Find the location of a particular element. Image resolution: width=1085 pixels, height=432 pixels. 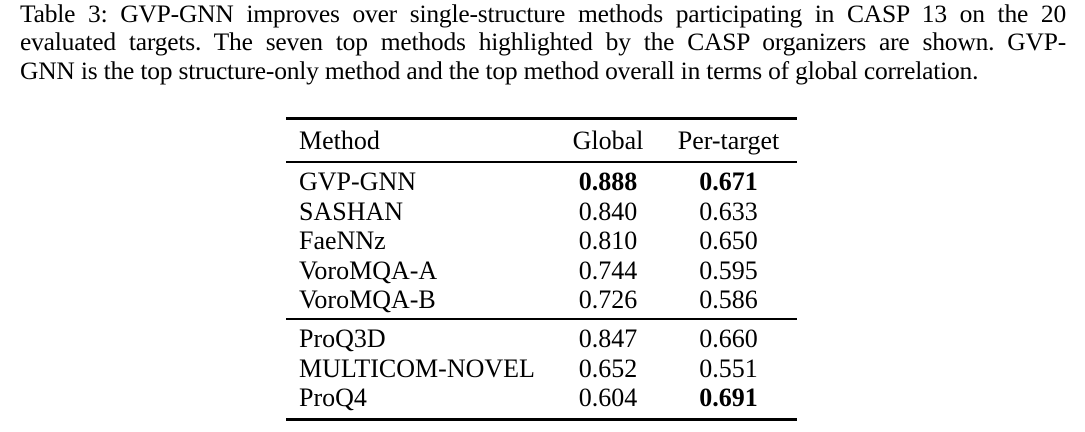

method-cell: FaeNNz is located at coordinates (342, 241).